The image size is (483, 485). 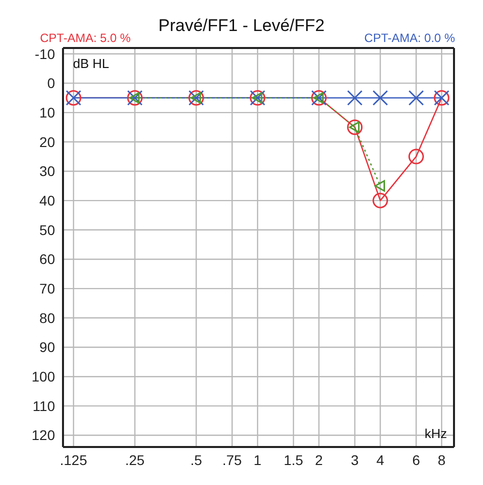 I want to click on y-tick-label: 70, so click(x=47, y=288).